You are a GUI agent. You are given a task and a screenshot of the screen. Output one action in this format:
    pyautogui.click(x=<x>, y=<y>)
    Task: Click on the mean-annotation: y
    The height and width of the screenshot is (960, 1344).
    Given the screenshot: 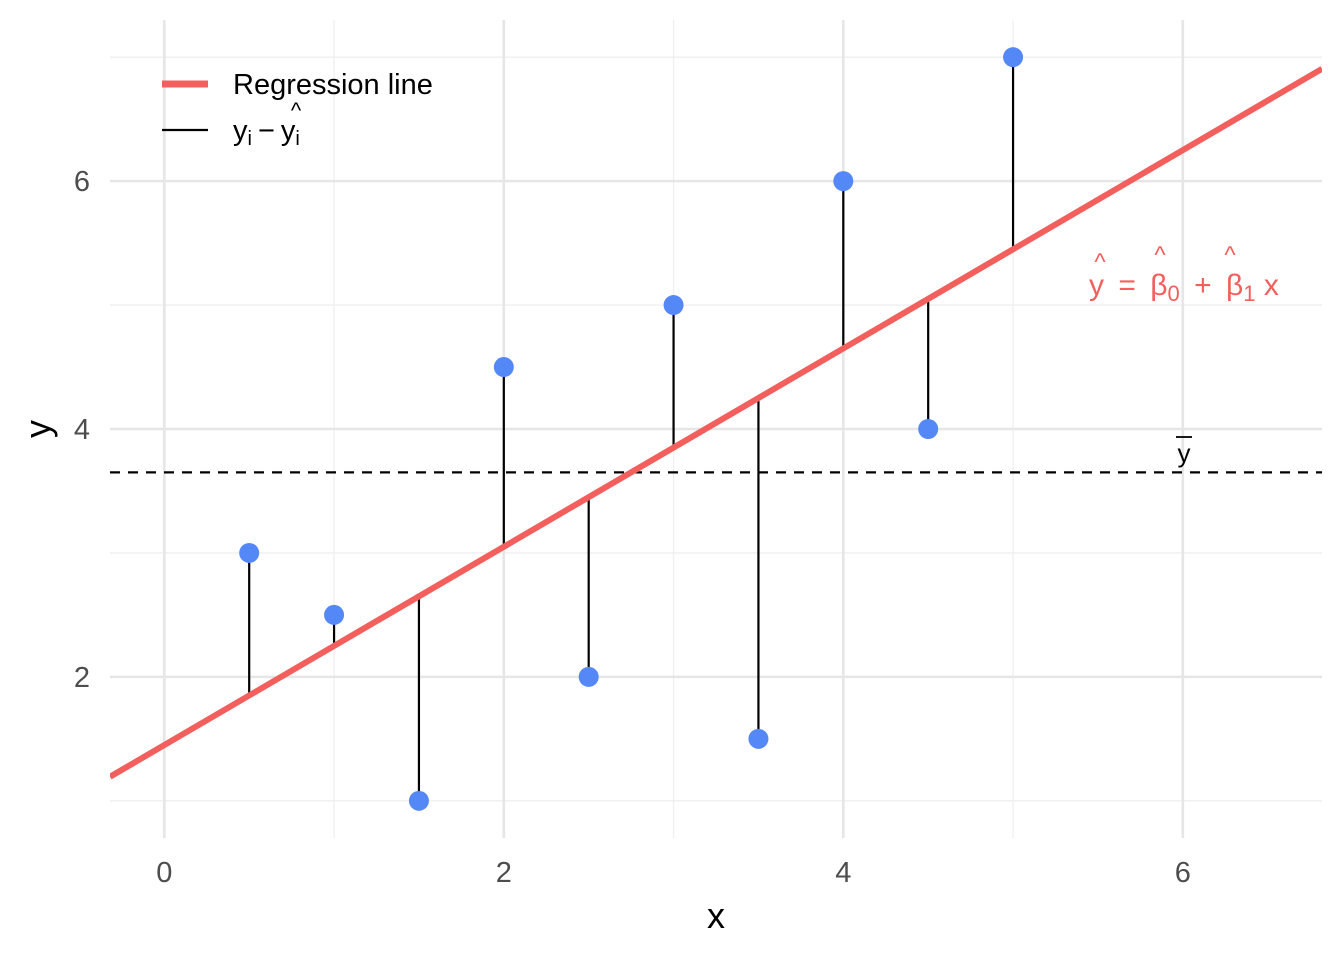 What is the action you would take?
    pyautogui.click(x=1184, y=452)
    